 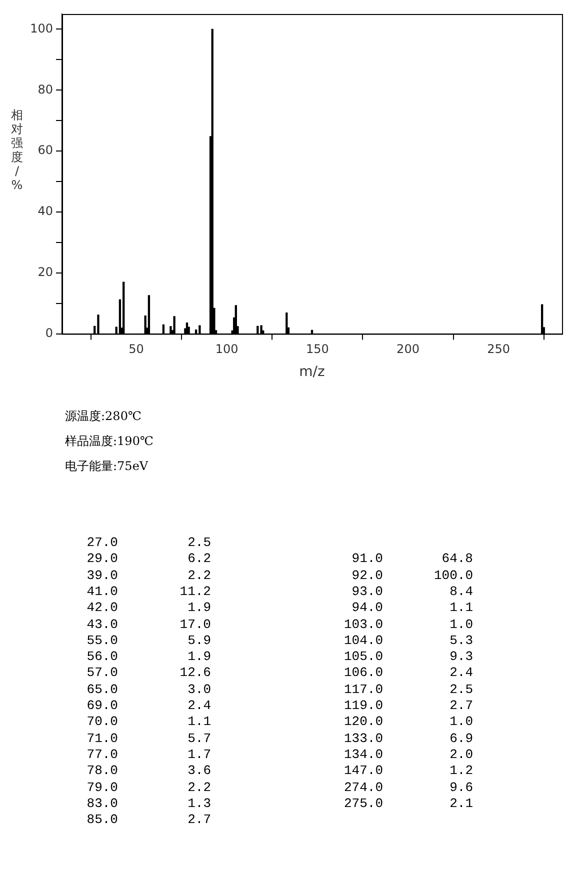 What do you see at coordinates (226, 349) in the screenshot?
I see `x-tick-label: 100` at bounding box center [226, 349].